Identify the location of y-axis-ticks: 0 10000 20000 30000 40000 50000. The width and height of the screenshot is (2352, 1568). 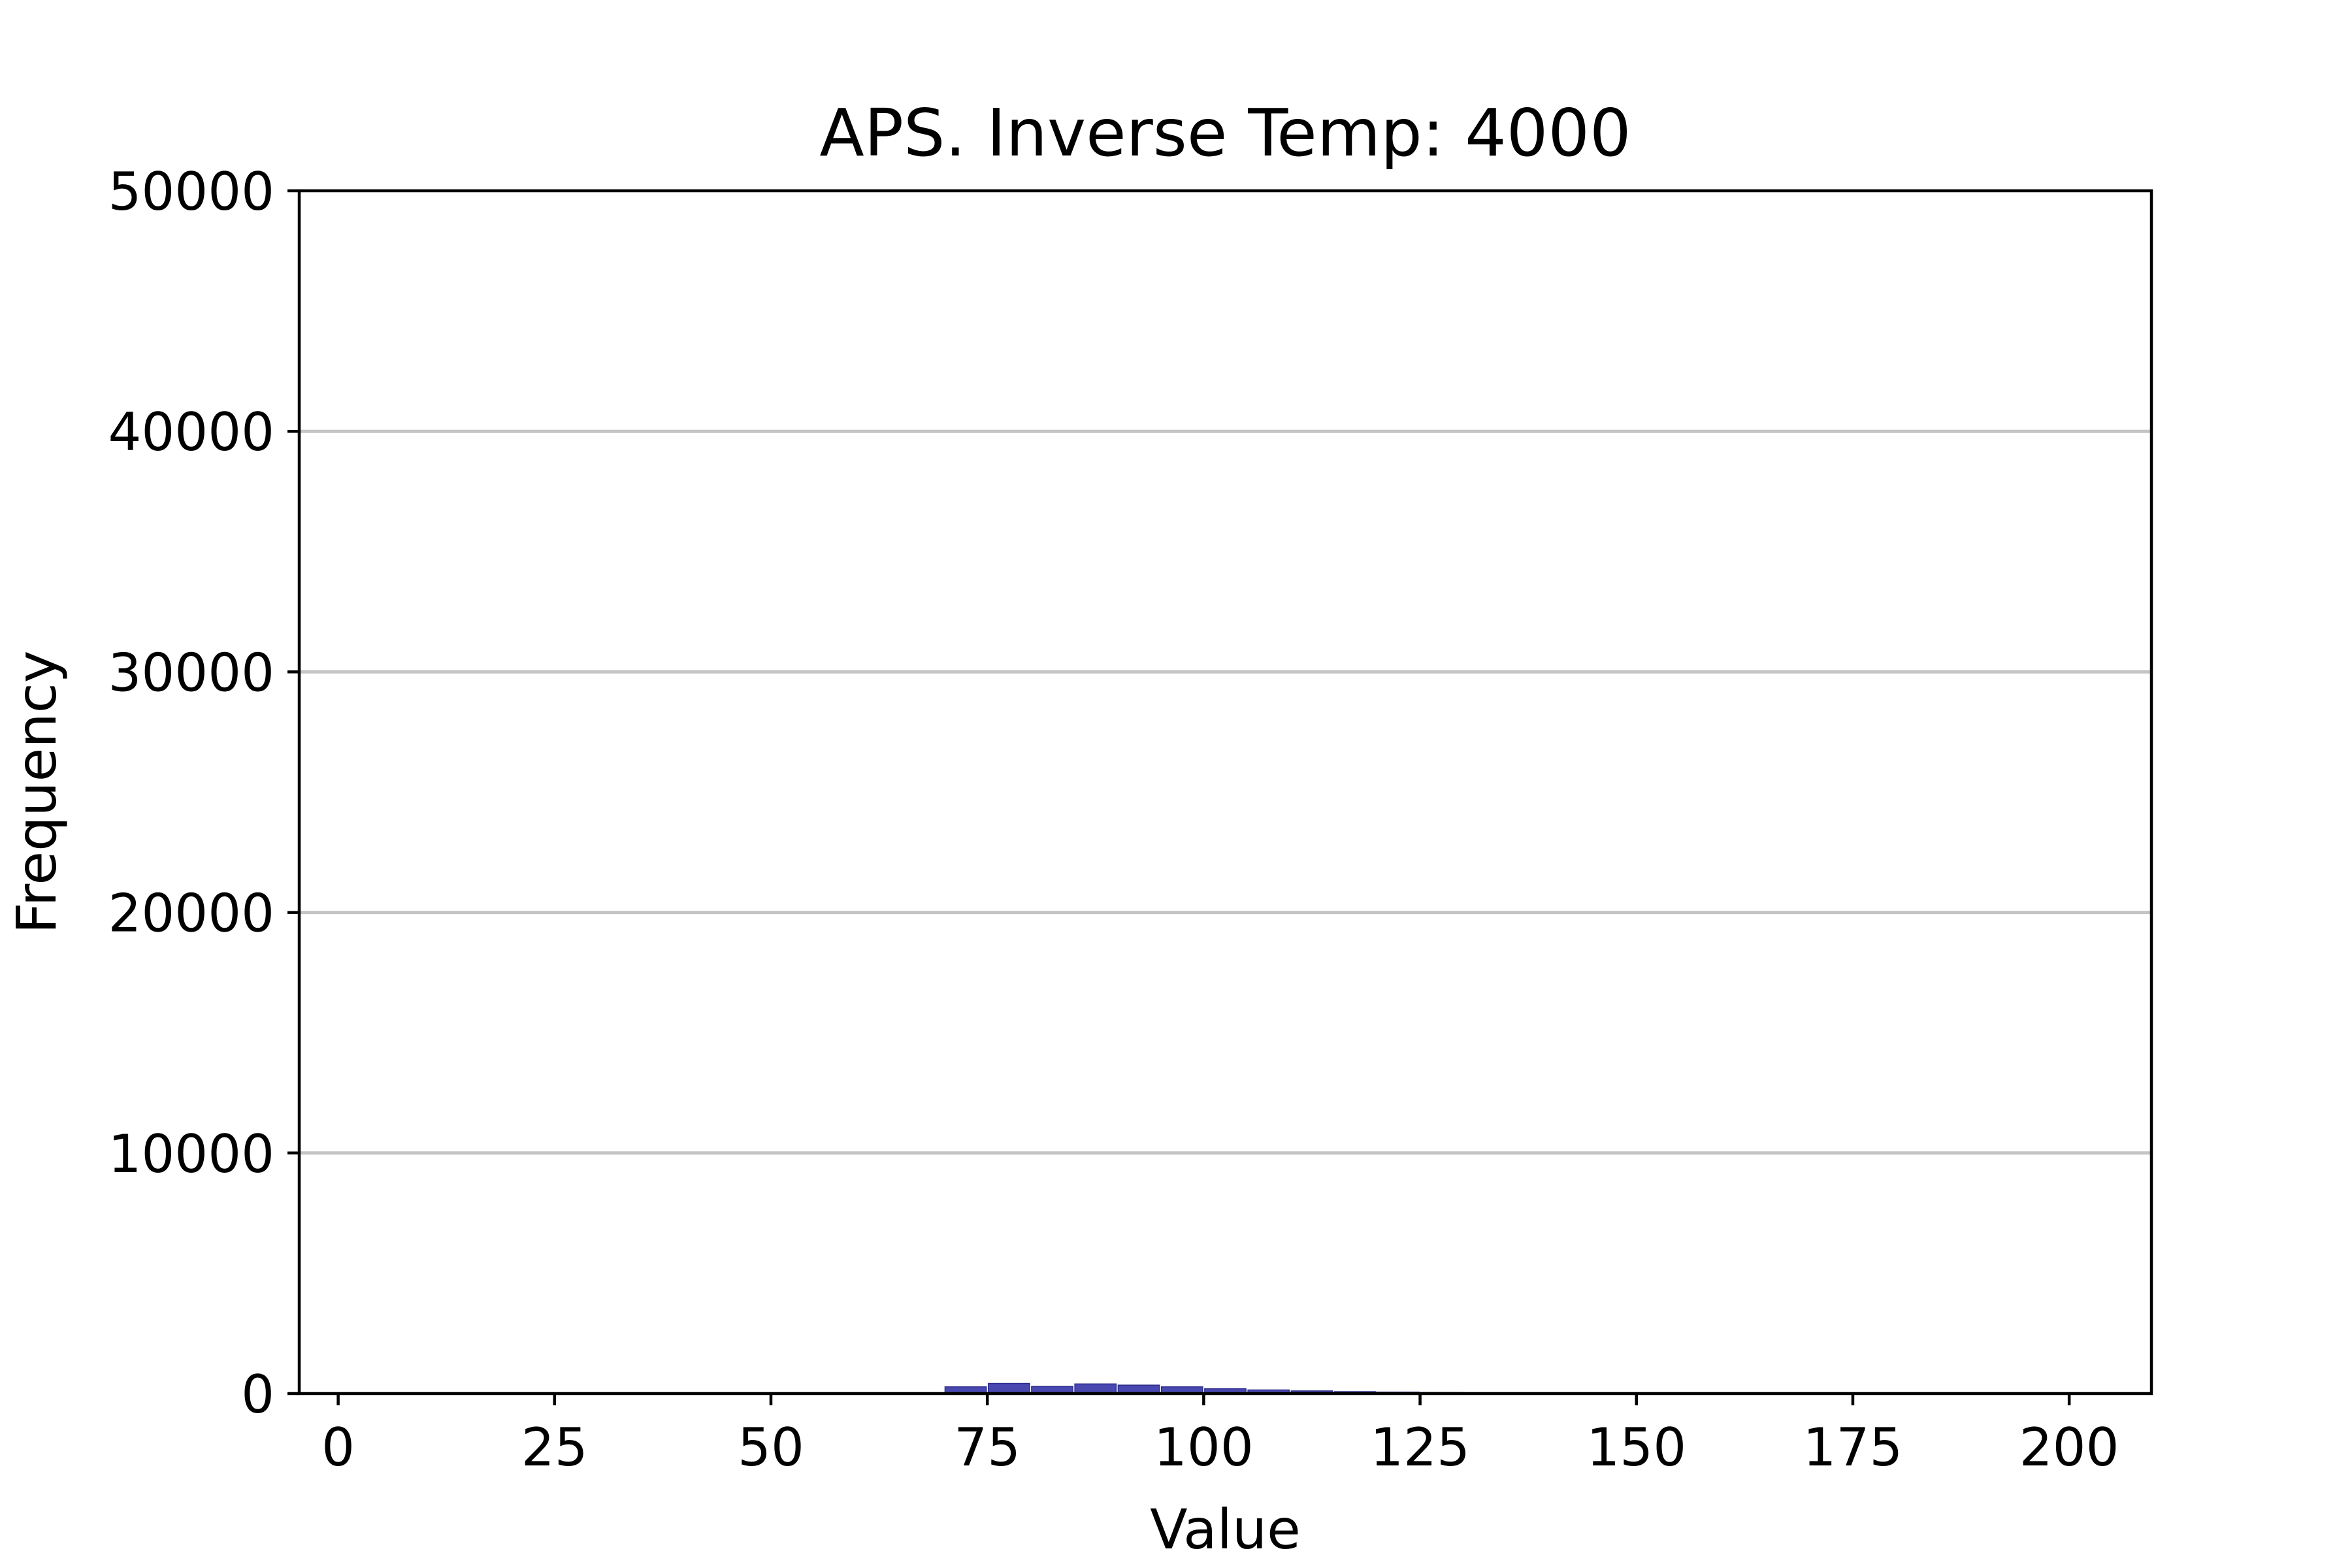
(203, 793).